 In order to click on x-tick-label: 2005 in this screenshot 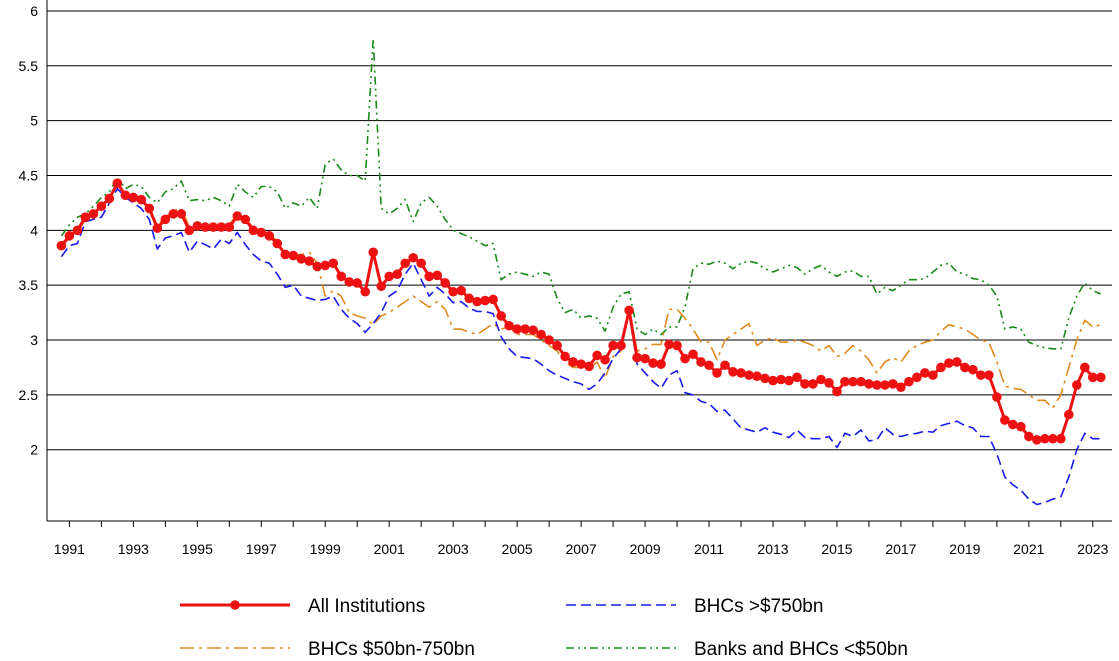, I will do `click(517, 549)`.